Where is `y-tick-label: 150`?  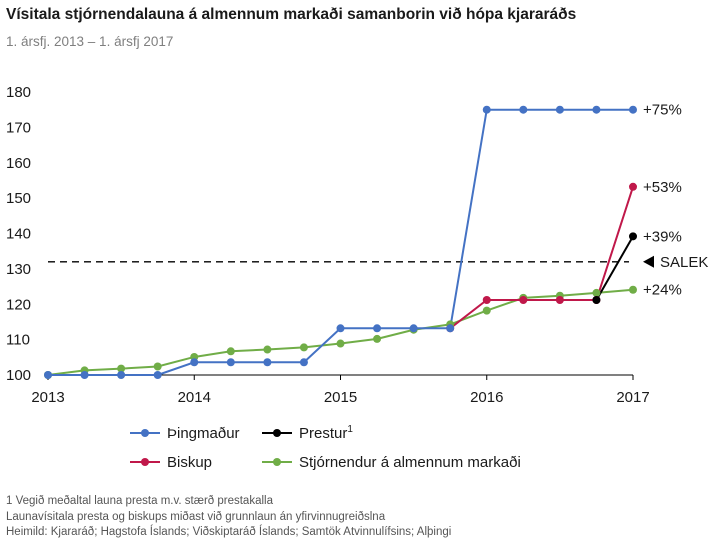
y-tick-label: 150 is located at coordinates (18, 198).